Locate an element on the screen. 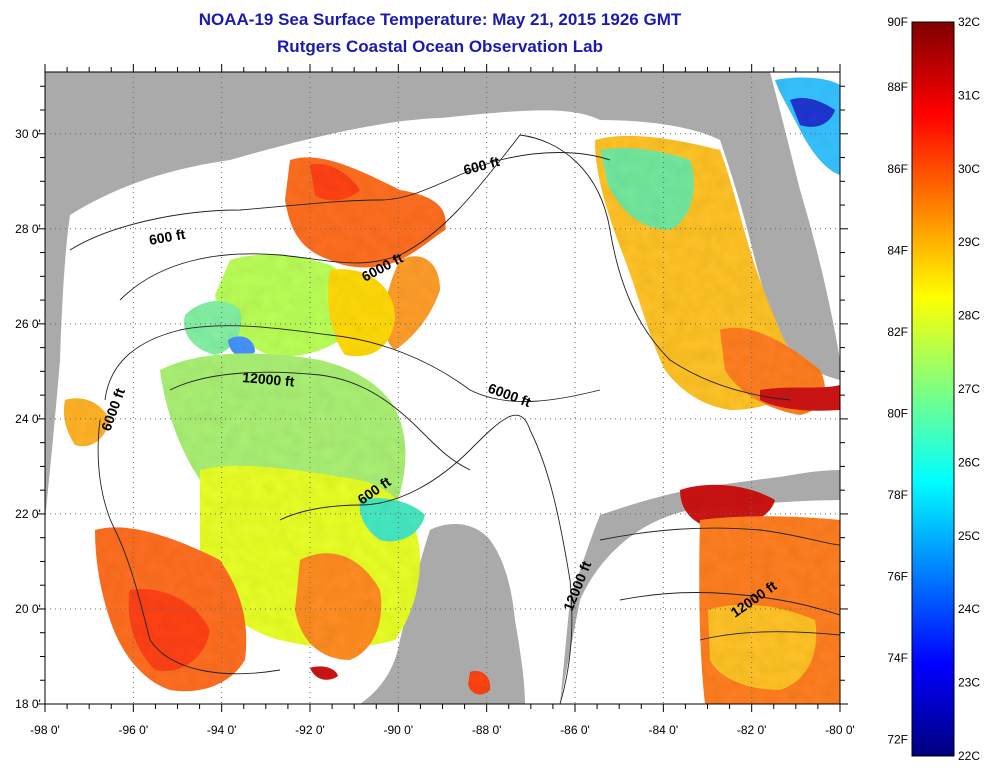  lon-label: -94 0' is located at coordinates (222, 730).